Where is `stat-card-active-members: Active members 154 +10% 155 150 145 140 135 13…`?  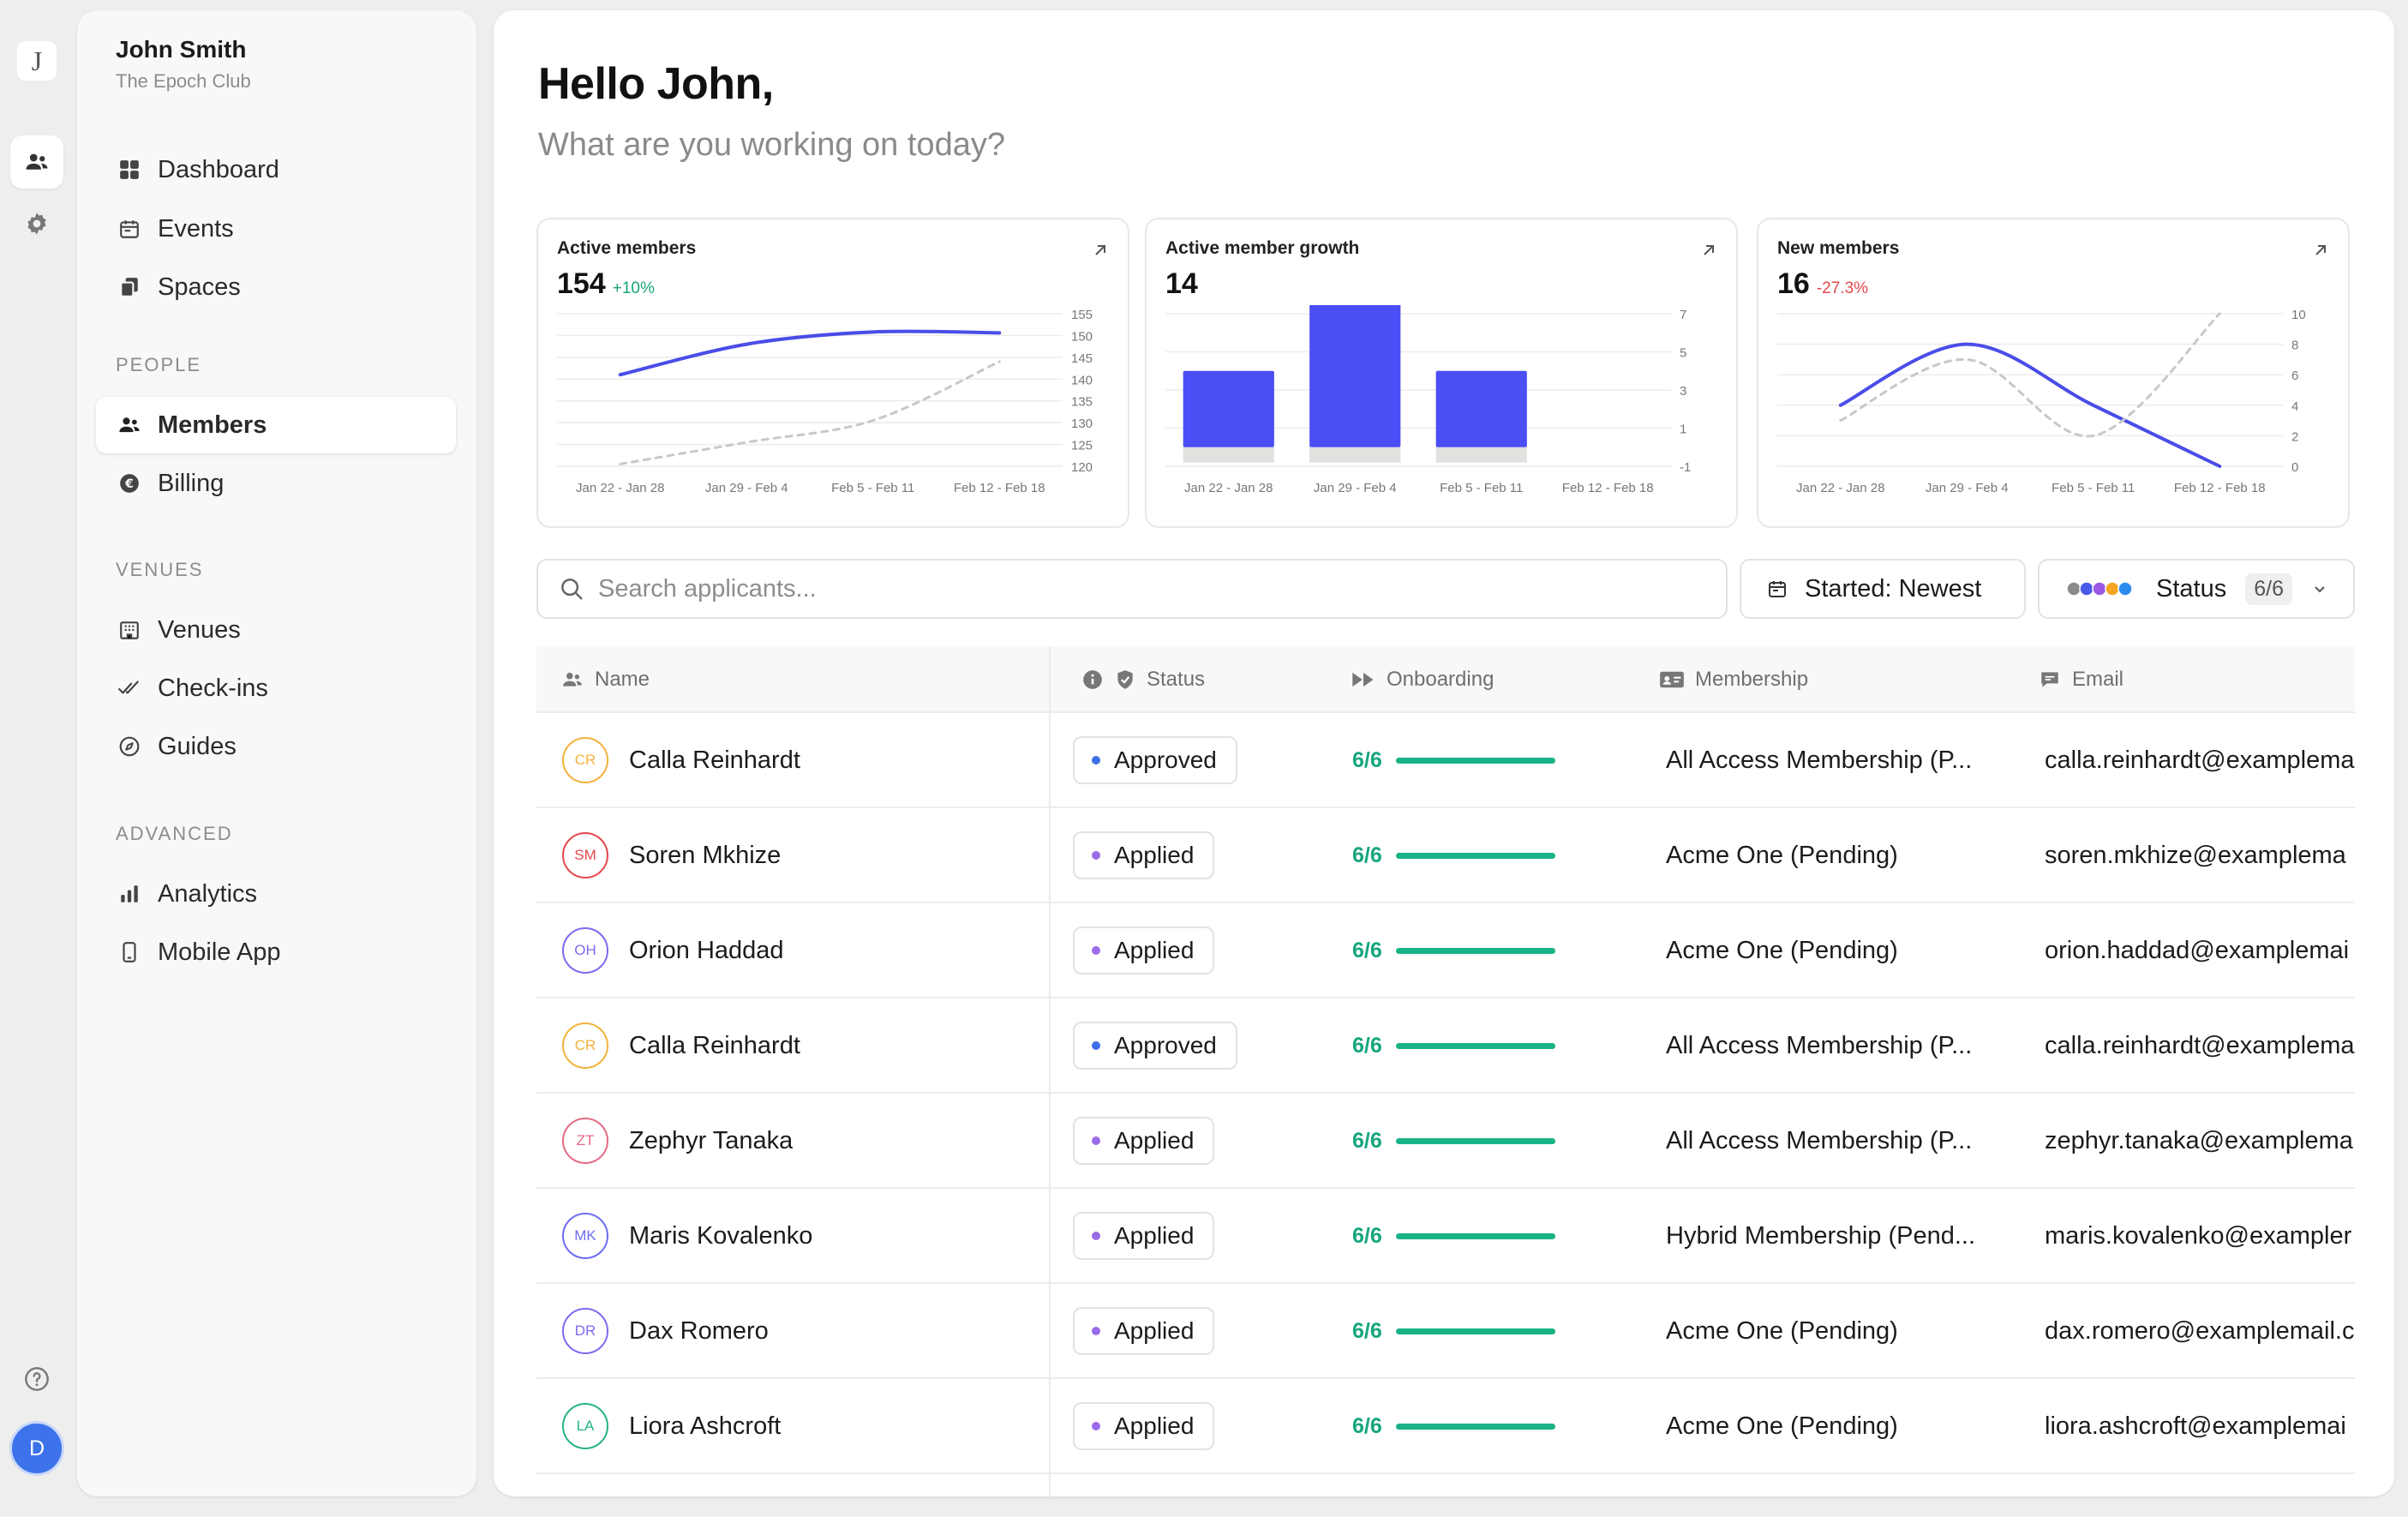
stat-card-active-members: Active members 154 +10% 155 150 145 140 135 13… is located at coordinates (832, 373).